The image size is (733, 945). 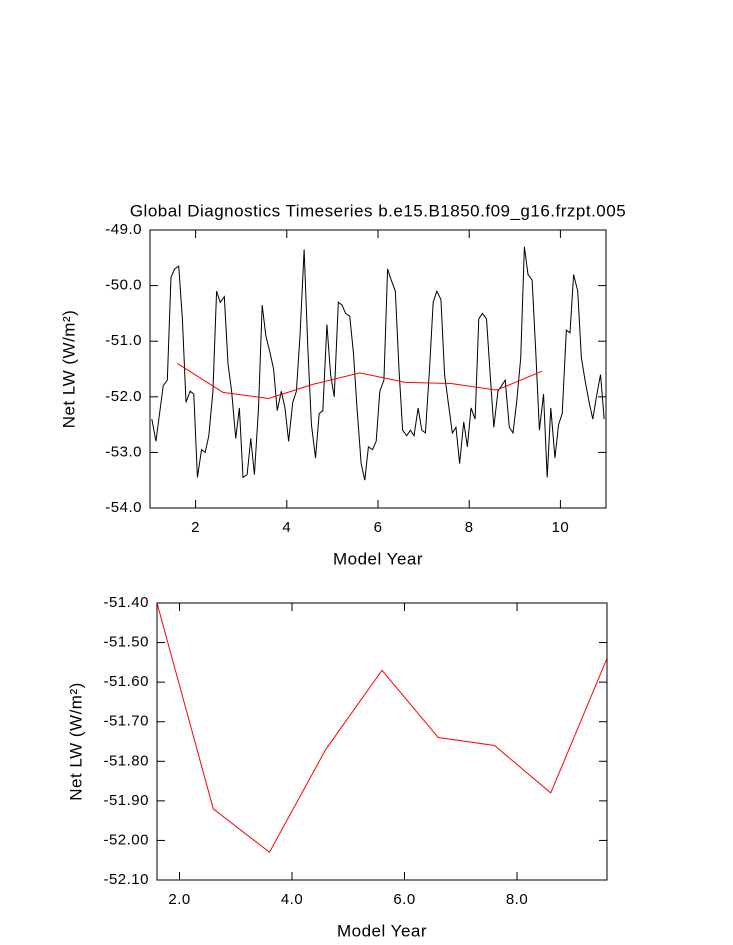 I want to click on y-tick-label: -52.10, so click(x=126, y=879).